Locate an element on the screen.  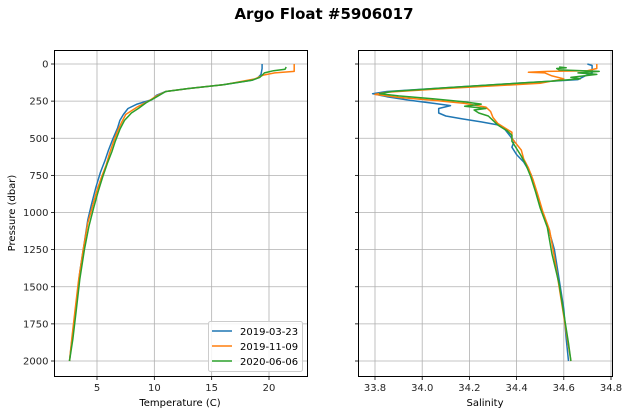
x-tick-label: 15 is located at coordinates (211, 388).